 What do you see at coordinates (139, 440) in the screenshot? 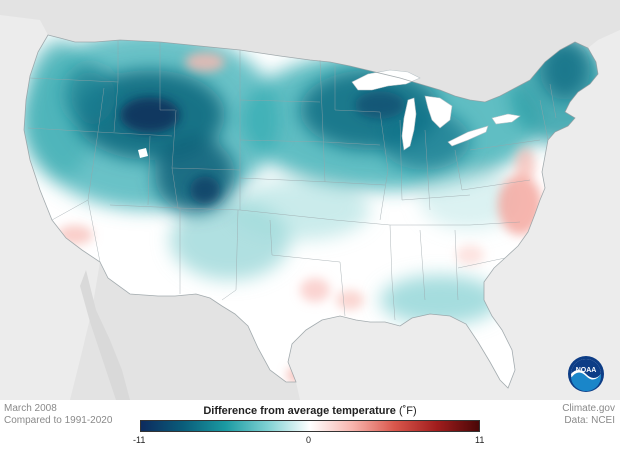
I see `legend-min-label: -11` at bounding box center [139, 440].